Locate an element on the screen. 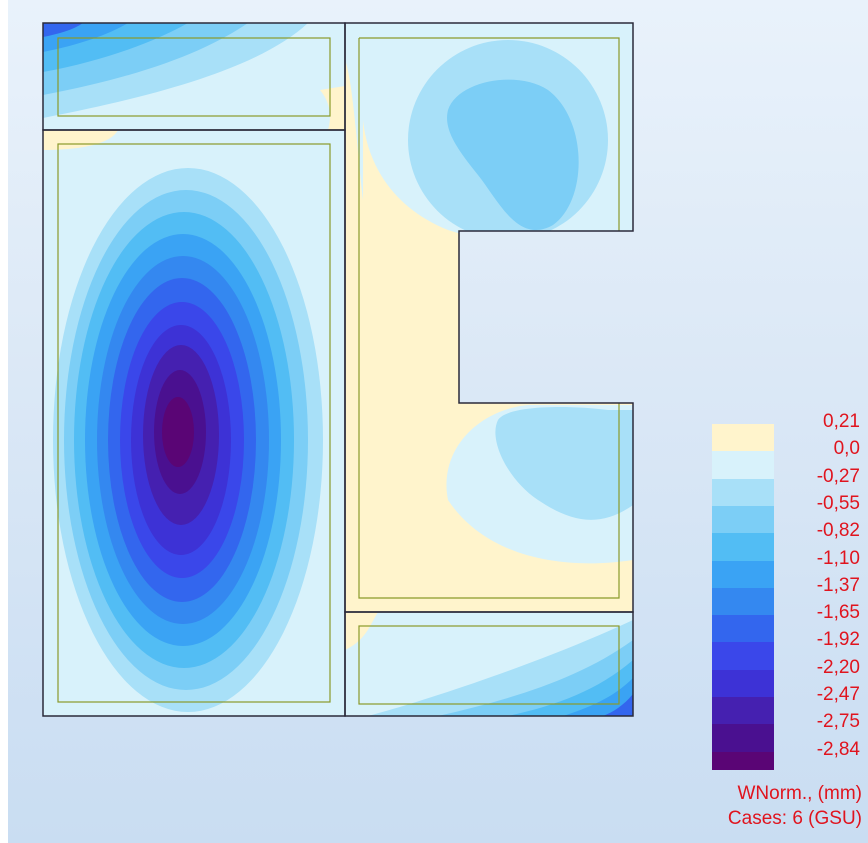 The height and width of the screenshot is (843, 868). slab-panel-bottom-right is located at coordinates (489, 664).